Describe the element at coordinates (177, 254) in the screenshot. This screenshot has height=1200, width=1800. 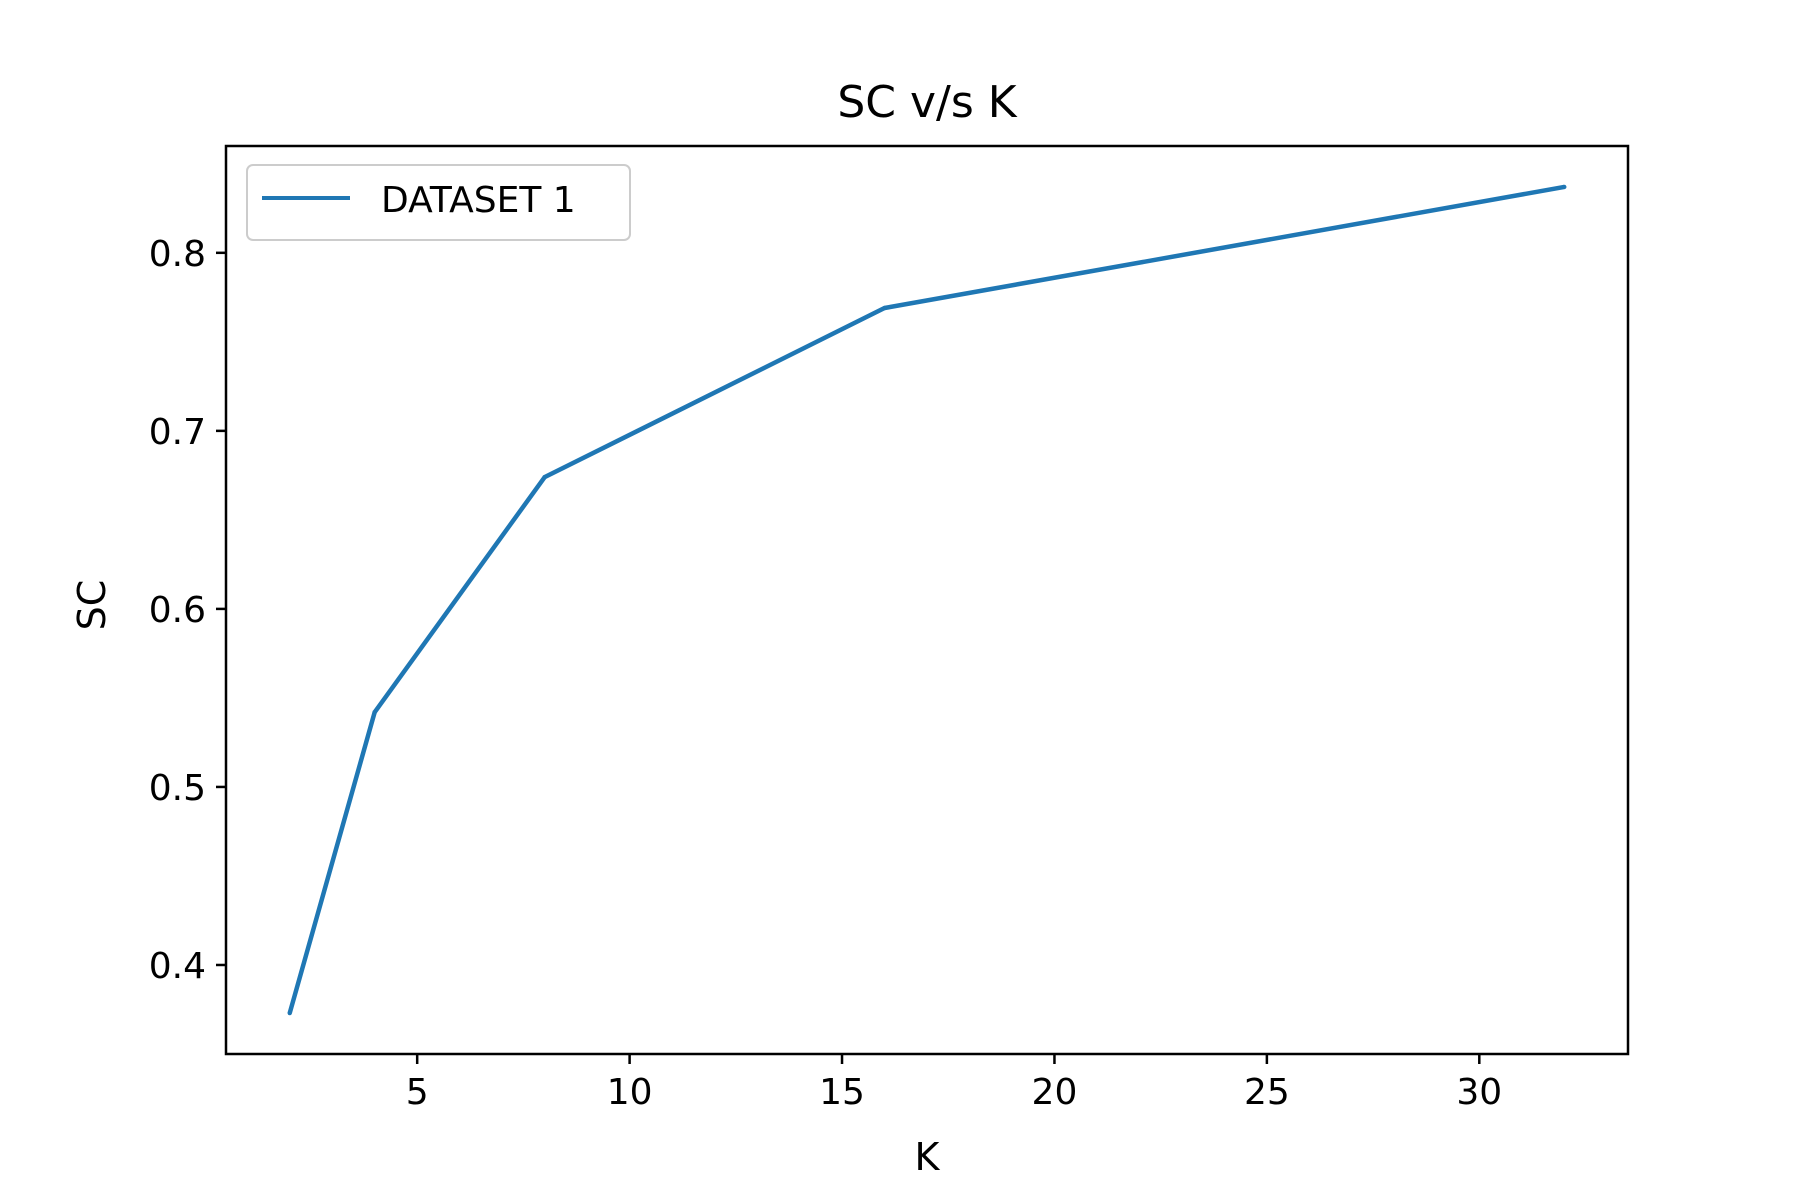
I see `y-tick-label: 0.8` at that location.